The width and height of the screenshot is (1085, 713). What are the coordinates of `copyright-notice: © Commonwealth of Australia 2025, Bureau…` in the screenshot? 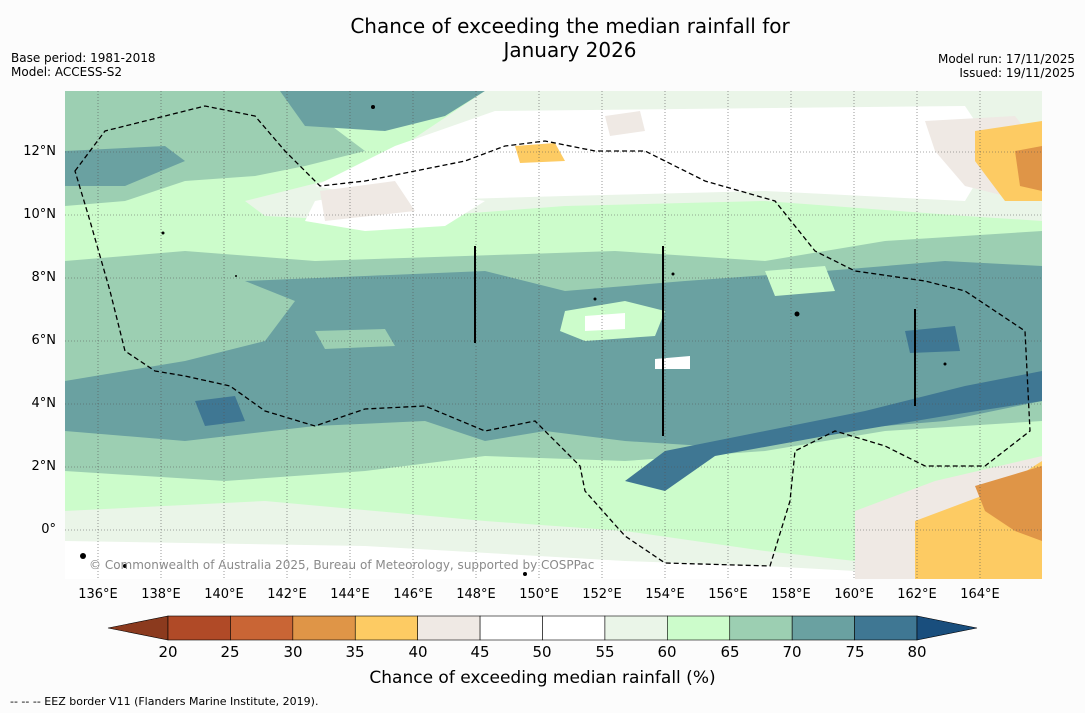 It's located at (342, 565).